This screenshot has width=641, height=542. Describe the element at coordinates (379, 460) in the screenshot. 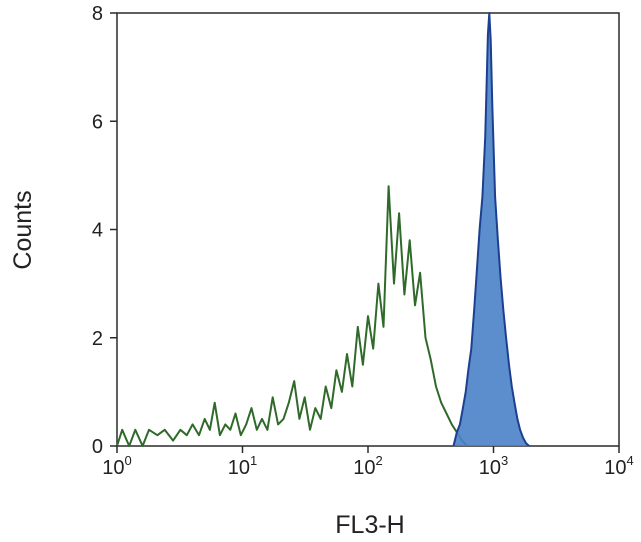

I see `x-tick-exponent: 2` at that location.